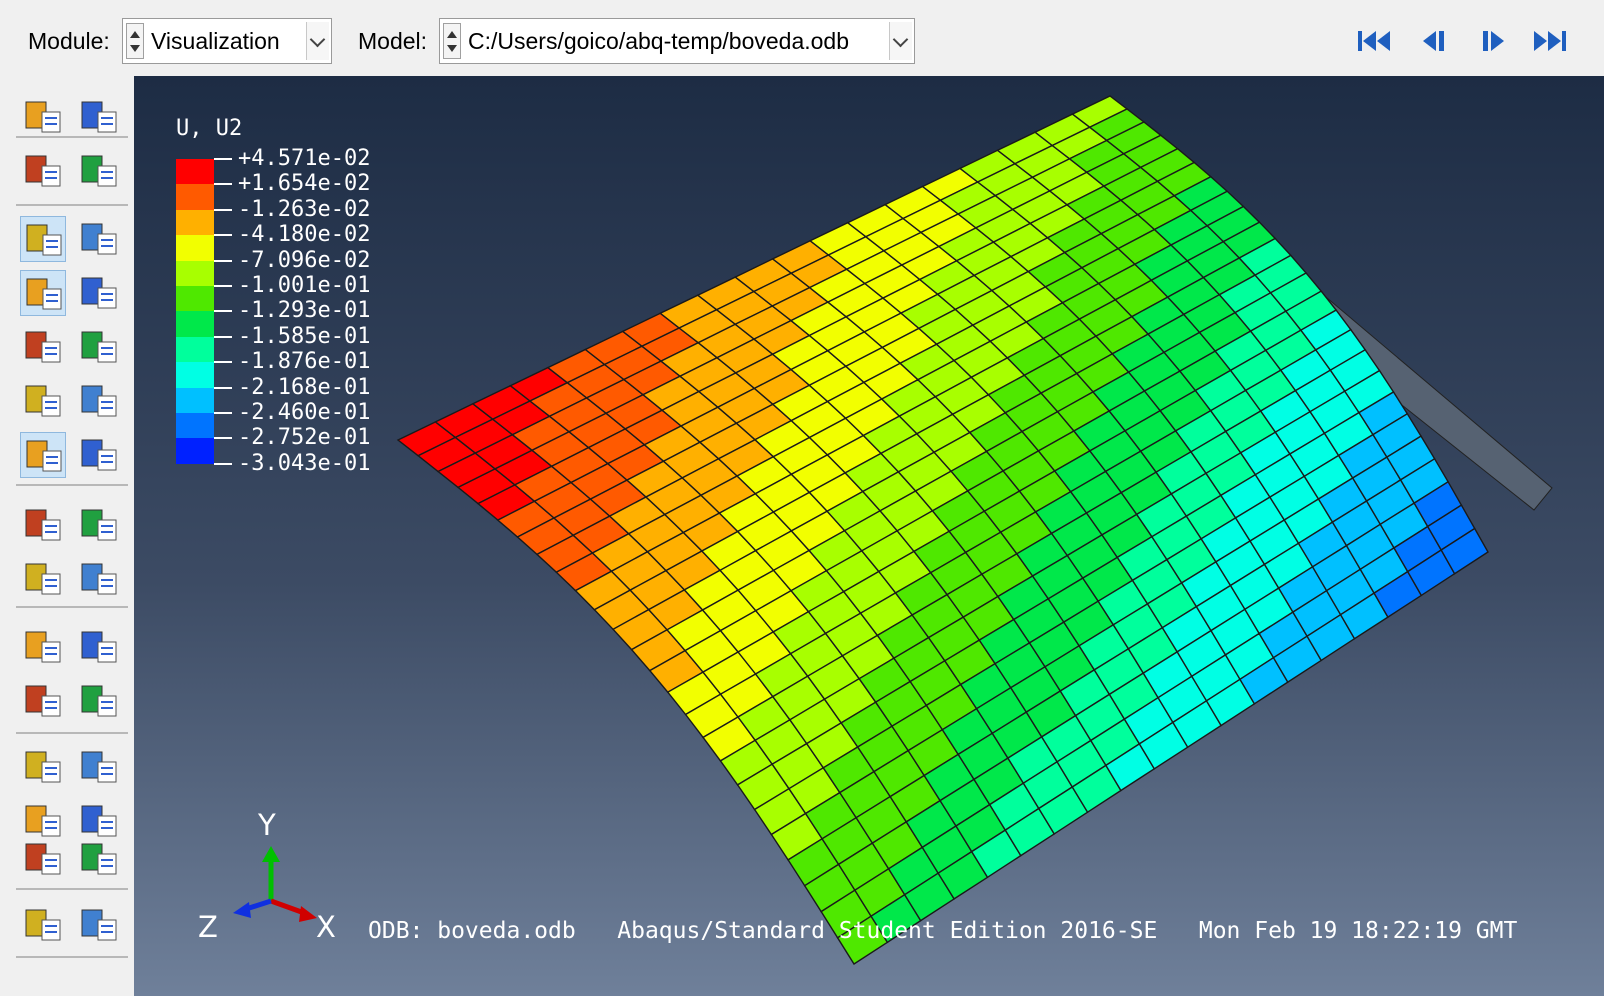 This screenshot has width=1604, height=996. I want to click on animate-scale-factor-icon, so click(43, 525).